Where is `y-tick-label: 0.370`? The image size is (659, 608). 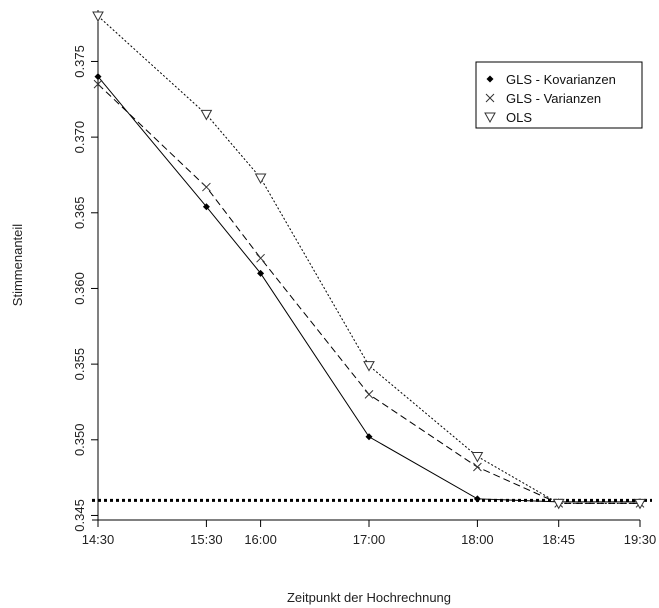 y-tick-label: 0.370 is located at coordinates (79, 137).